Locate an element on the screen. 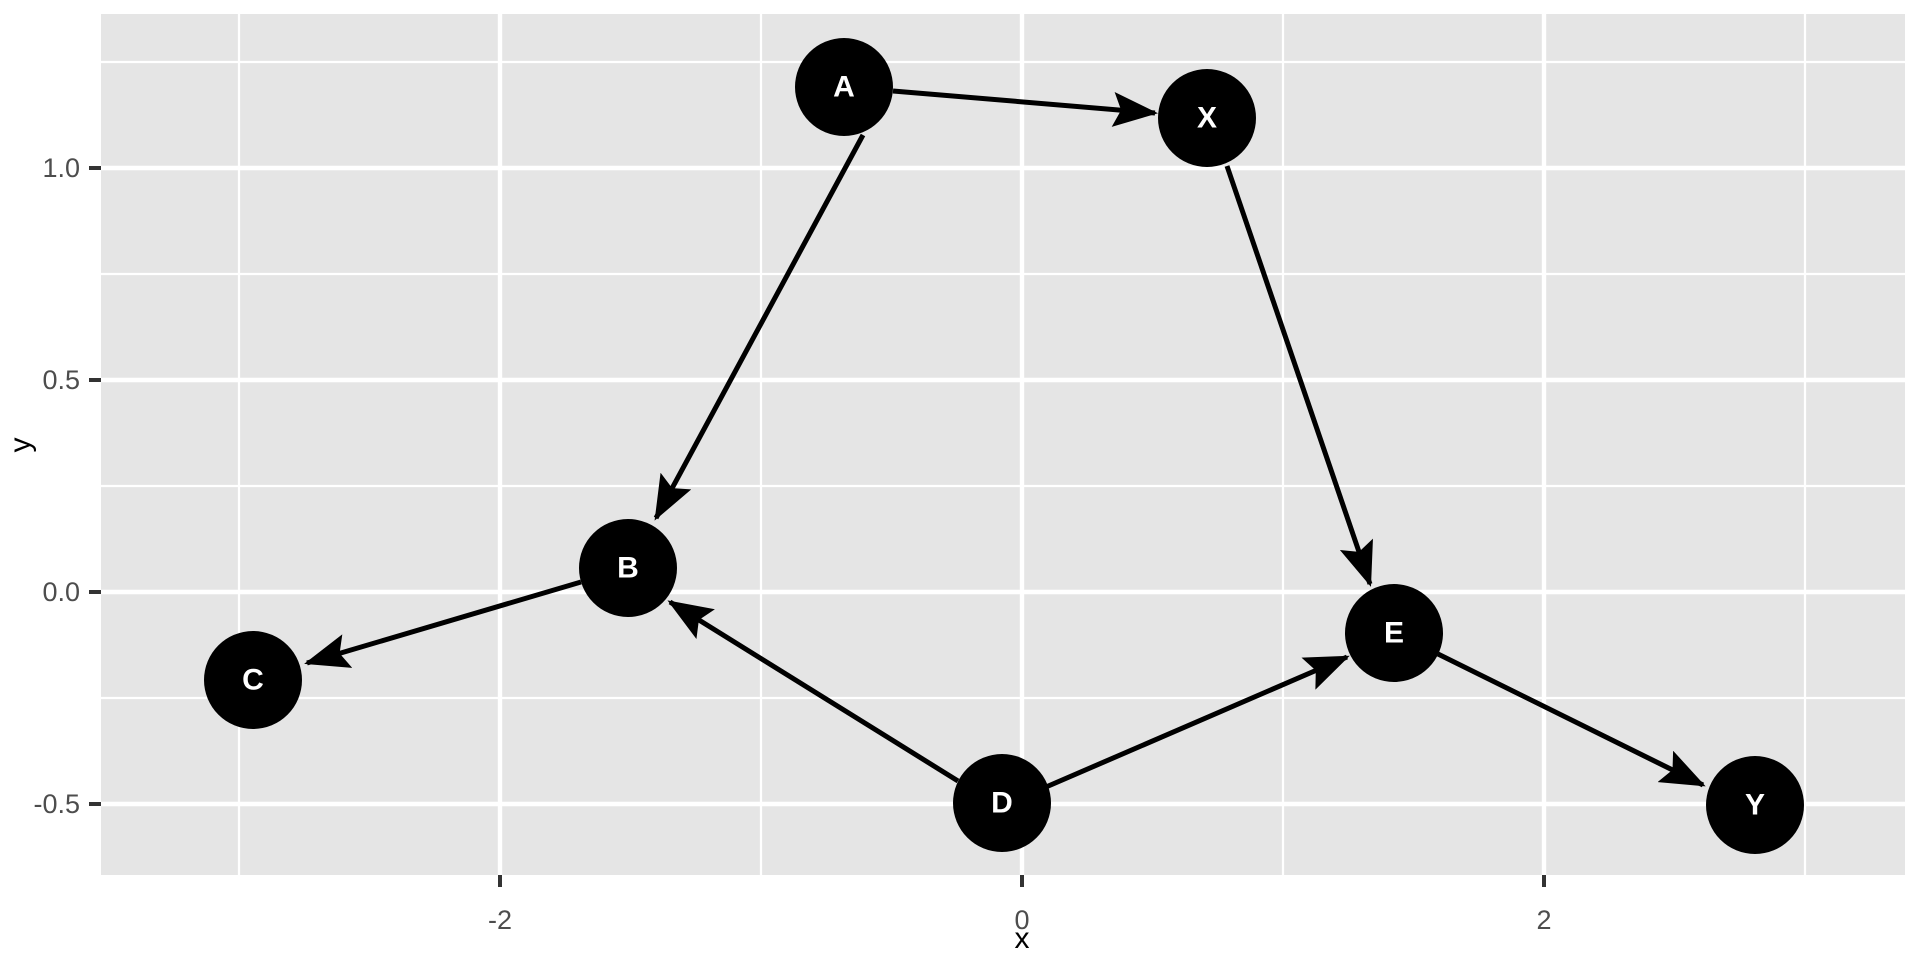 The height and width of the screenshot is (960, 1920). y-tick-label-1: 1.0 is located at coordinates (61, 168).